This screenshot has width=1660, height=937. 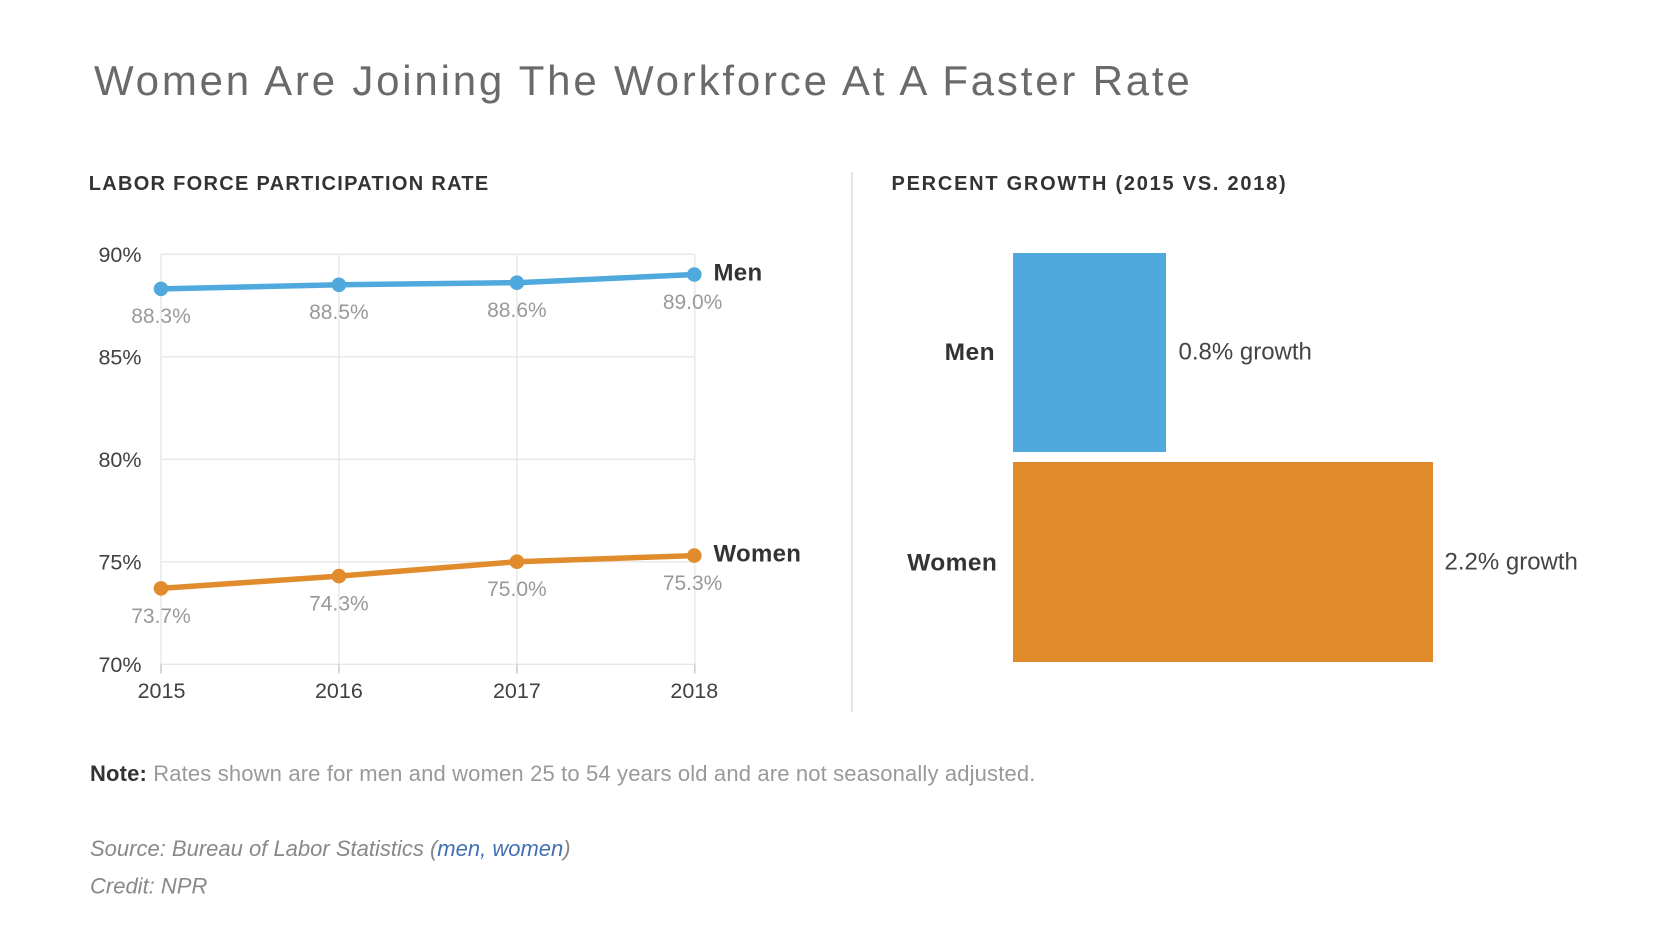 I want to click on svg-text: 74.3%, so click(x=339, y=604).